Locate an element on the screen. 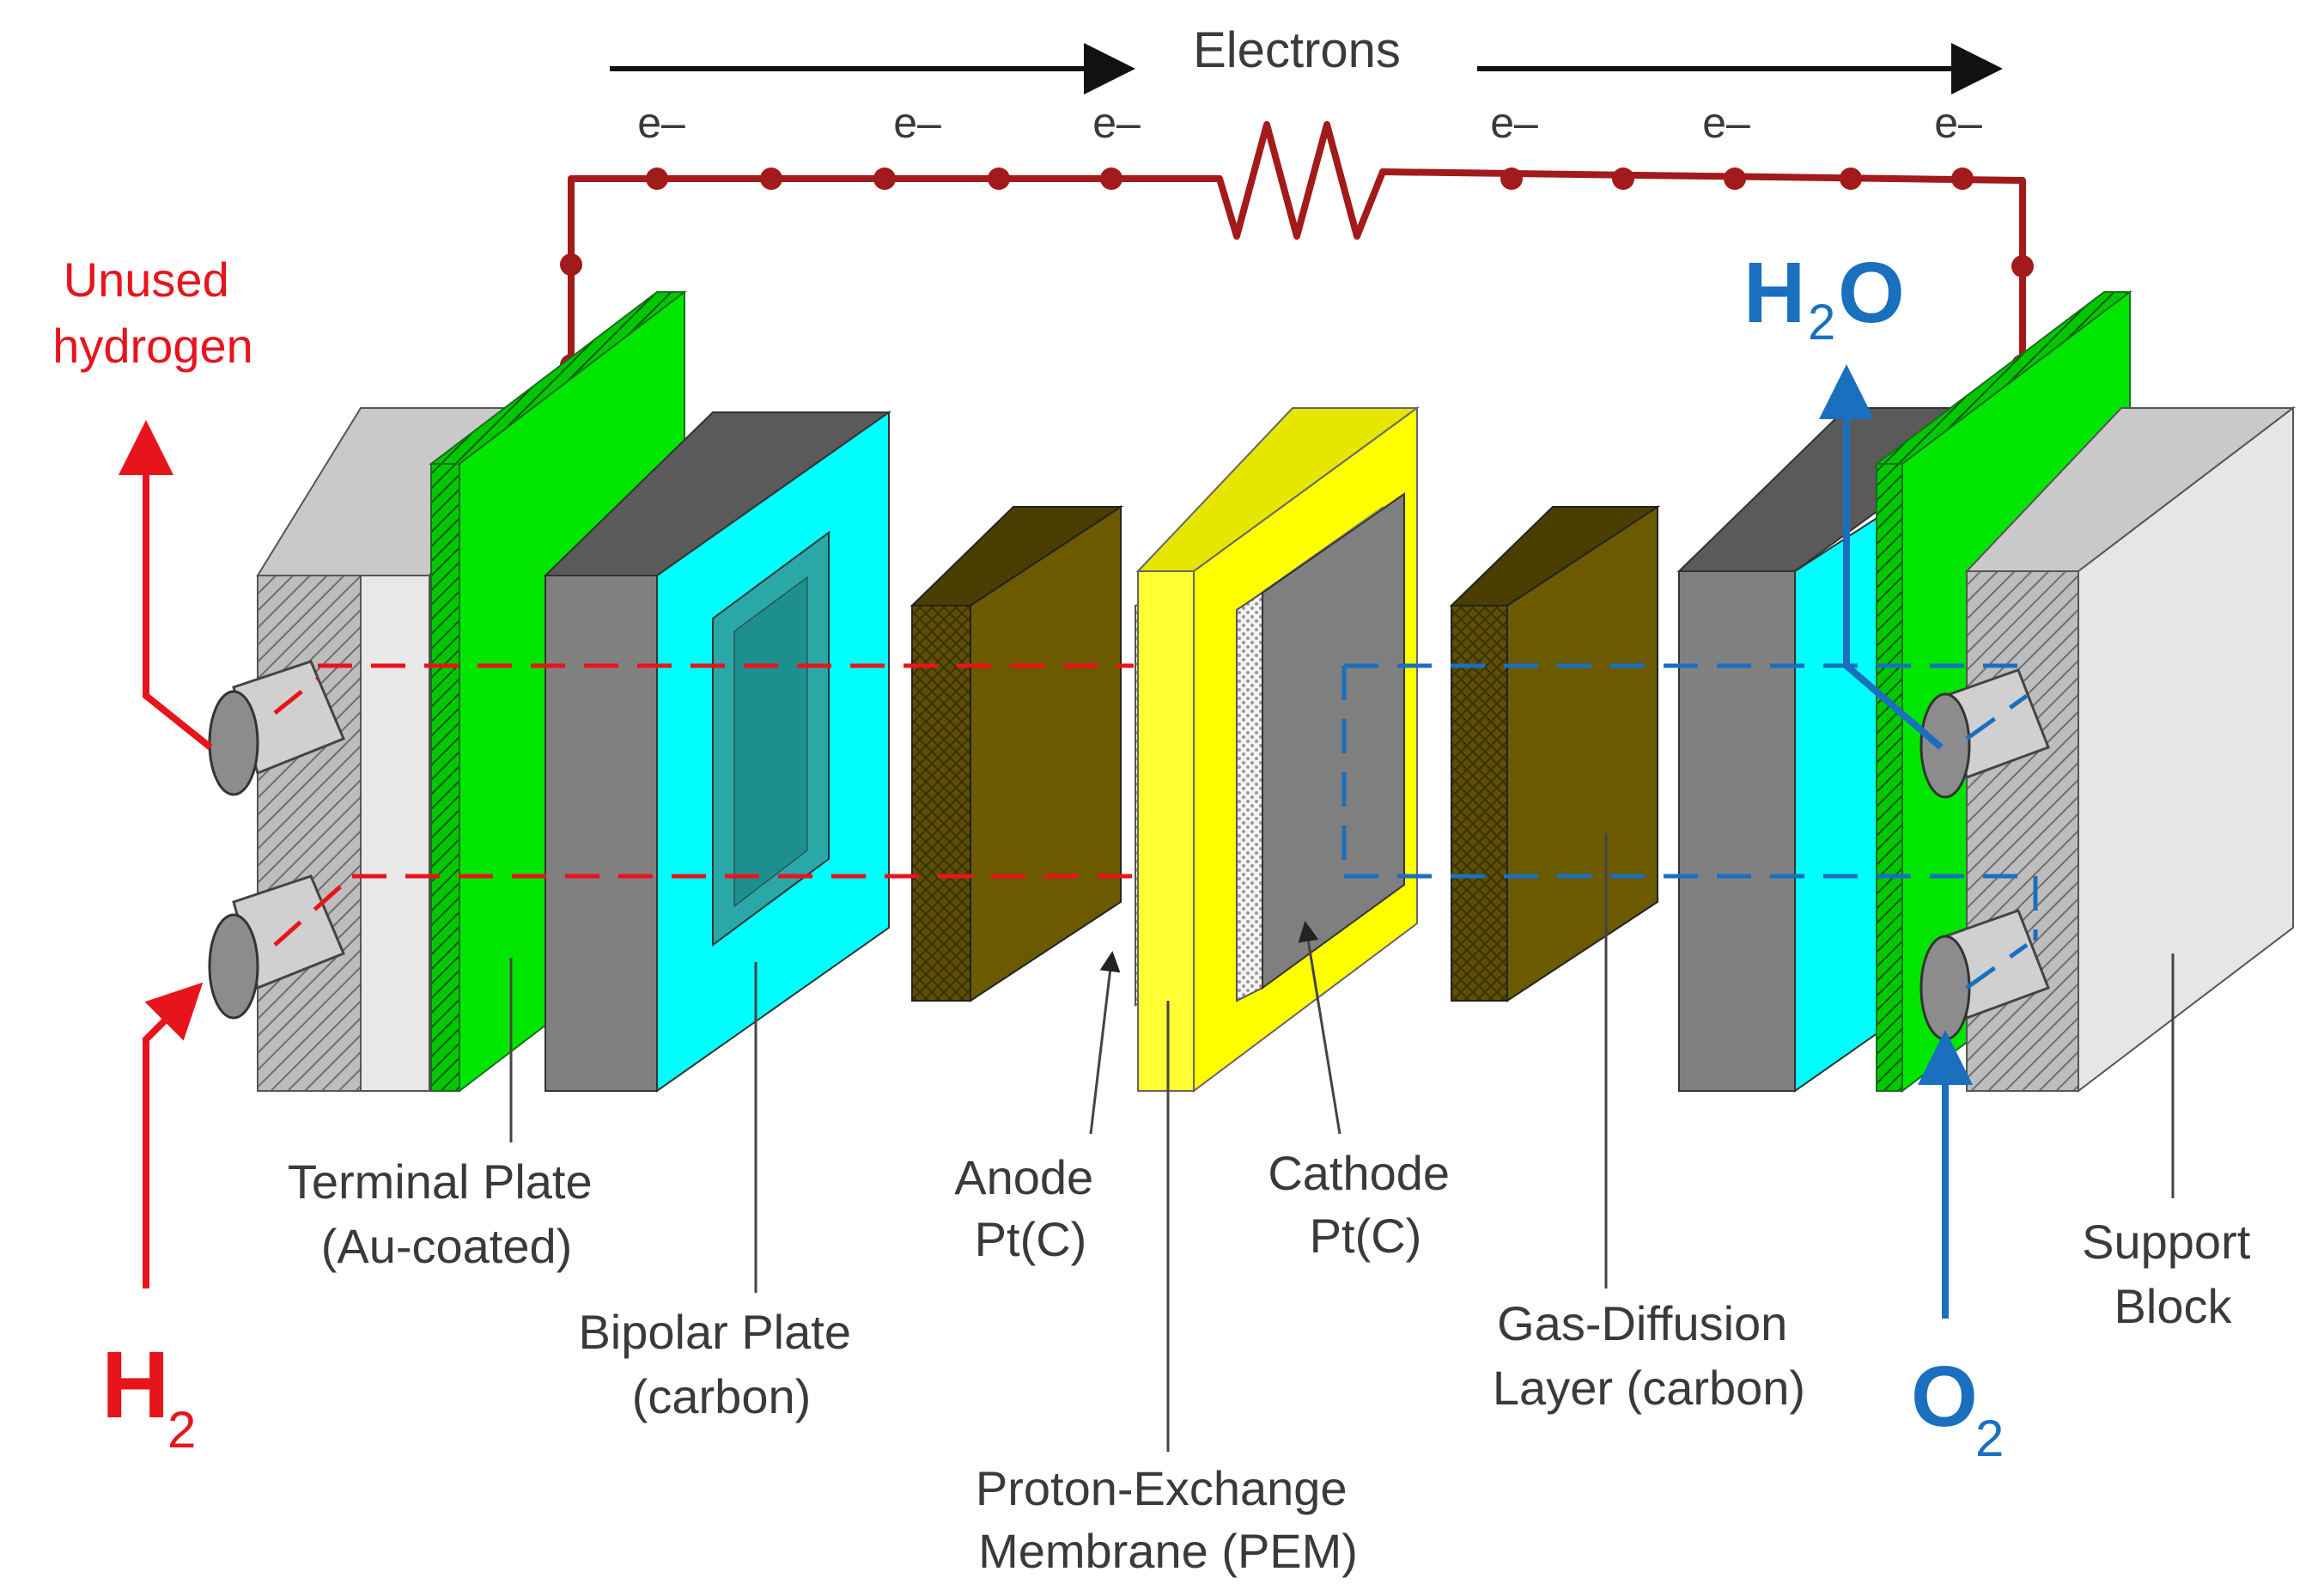 This screenshot has height=1590, width=2324. h2o-sub: 2 is located at coordinates (1822, 322).